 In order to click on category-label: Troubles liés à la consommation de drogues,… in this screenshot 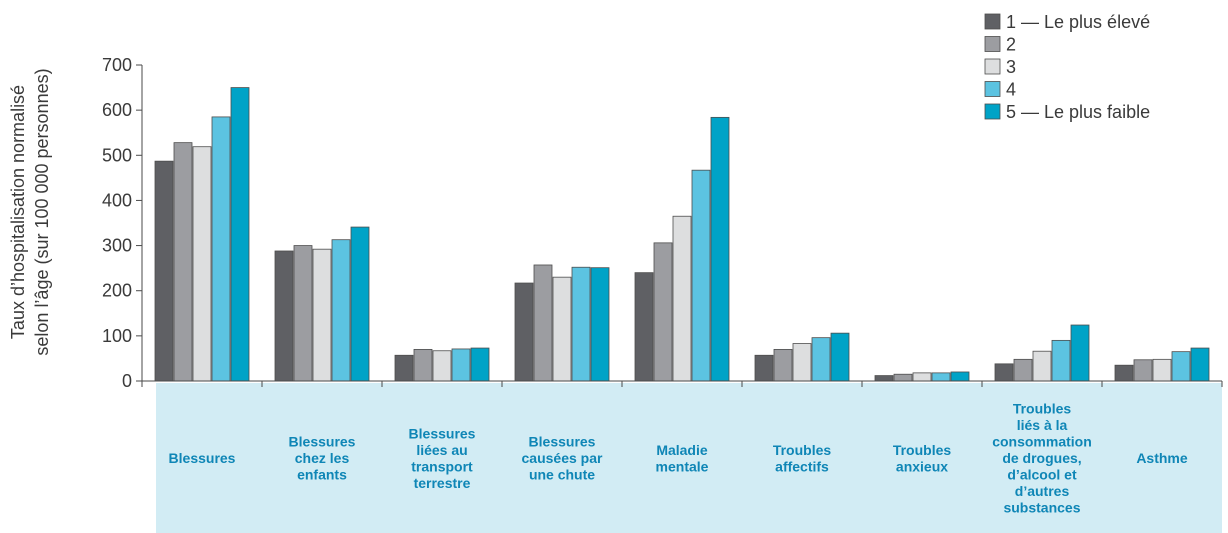, I will do `click(1042, 458)`.